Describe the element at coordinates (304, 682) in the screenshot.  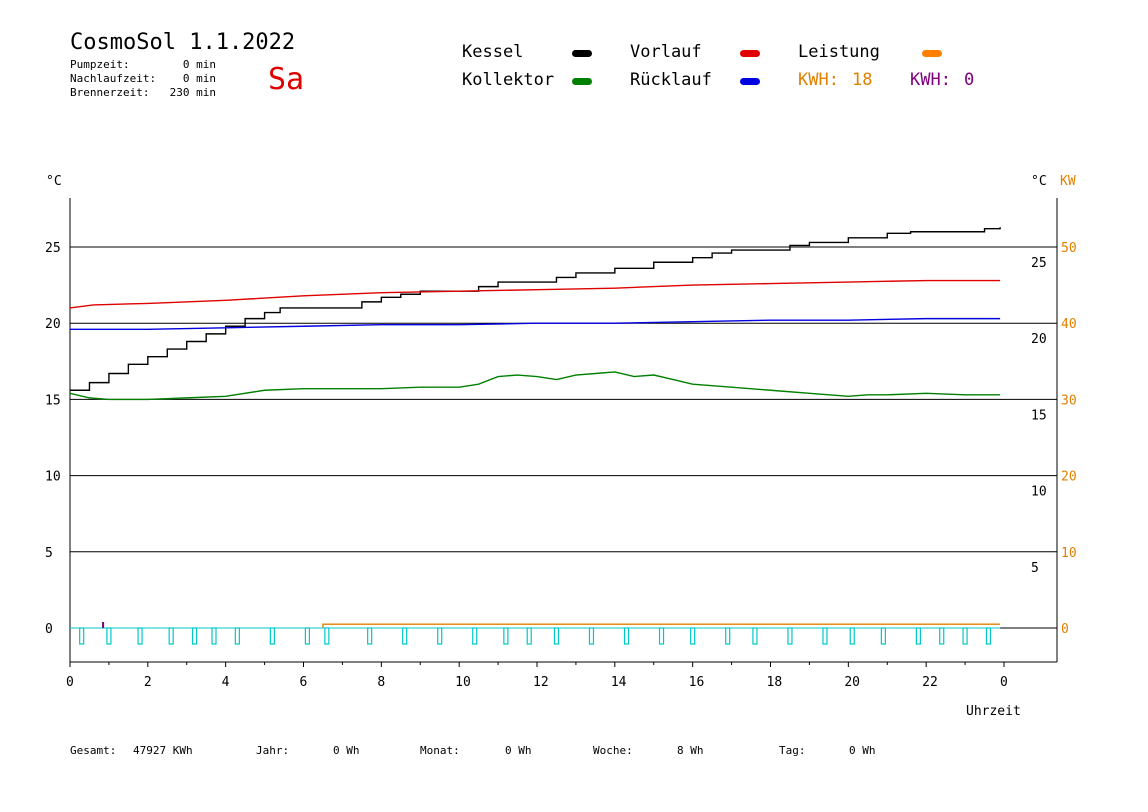
I see `x-tick-3: 6` at that location.